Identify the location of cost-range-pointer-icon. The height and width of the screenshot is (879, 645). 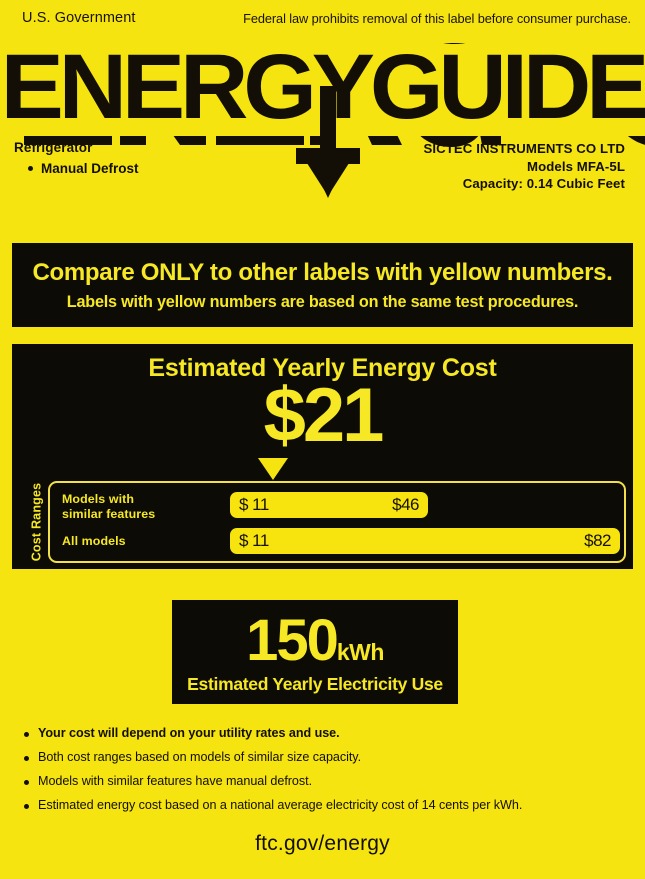
(273, 469).